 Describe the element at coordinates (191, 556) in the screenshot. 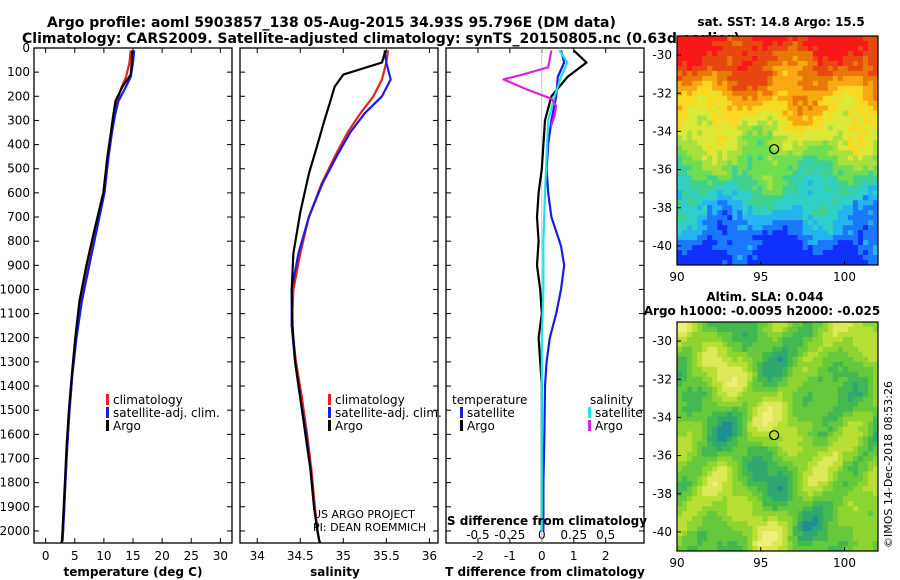

I see `x-tick-label: 25` at that location.